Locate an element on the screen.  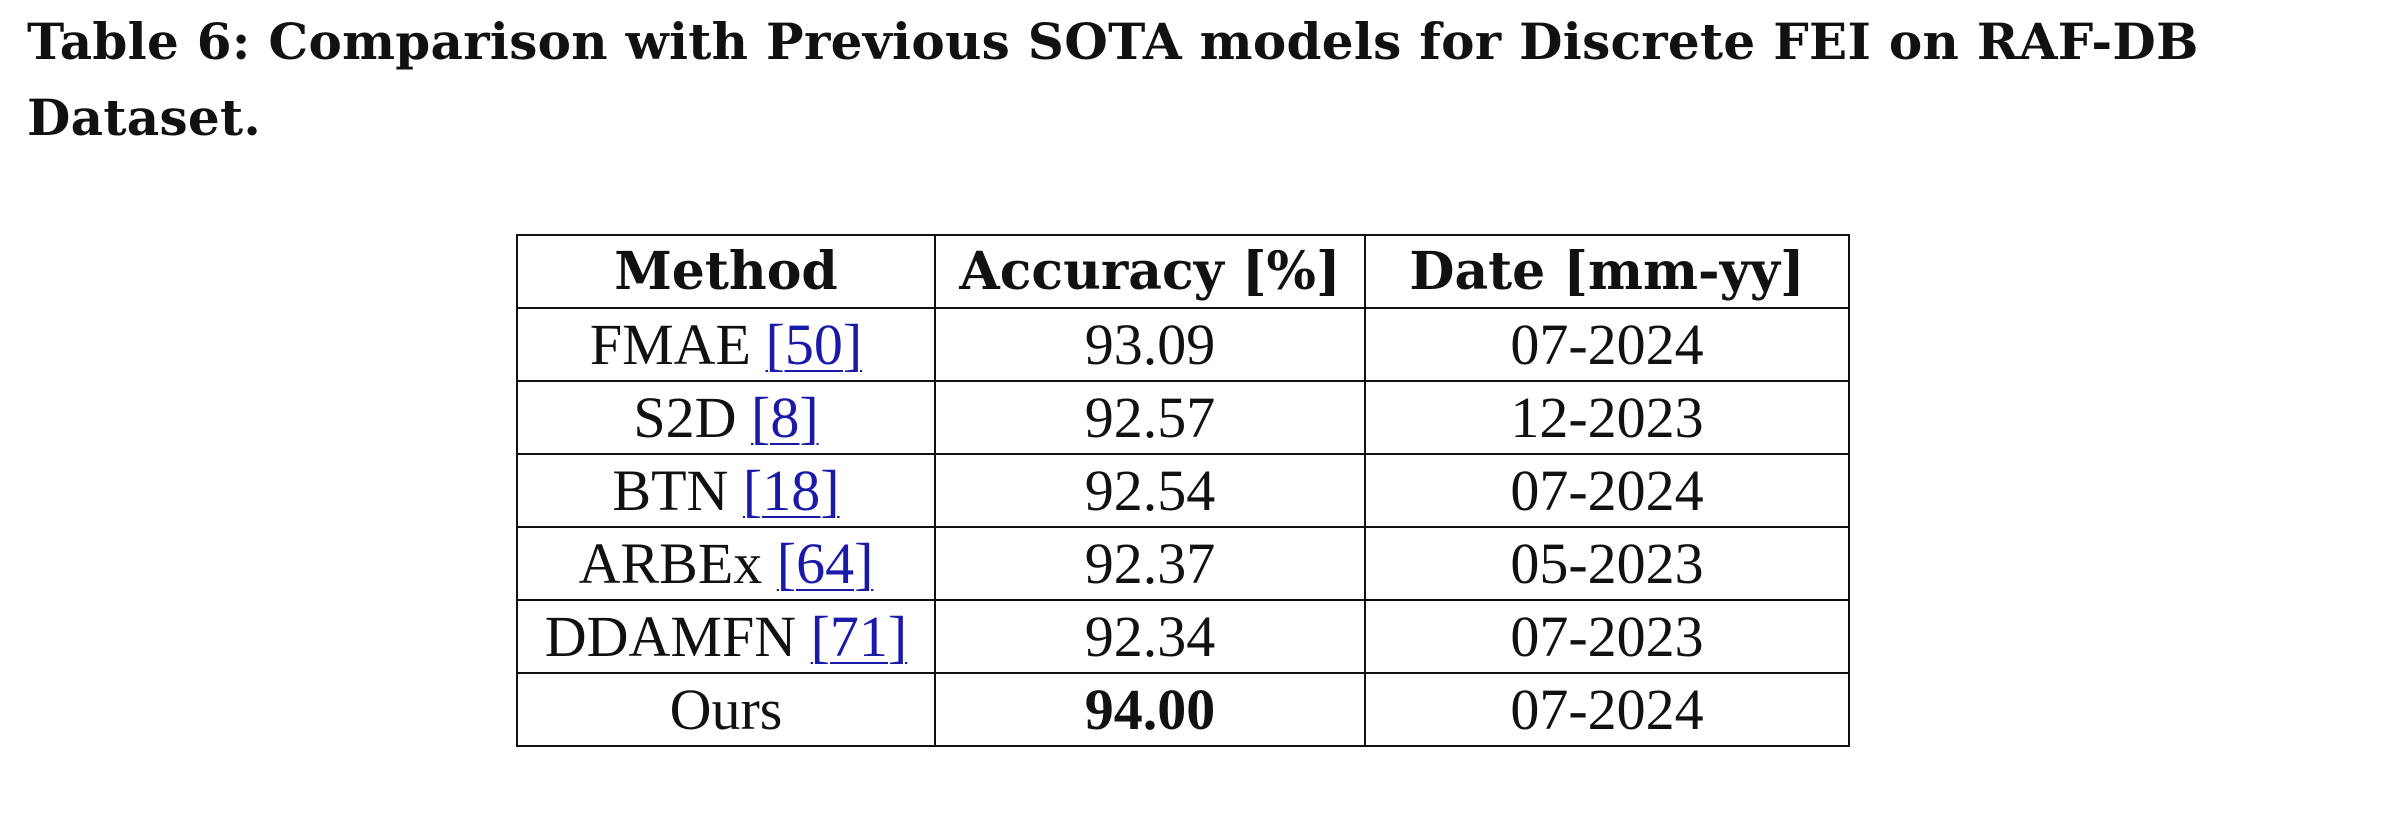
accuracy-cell: 92.37 is located at coordinates (1150, 563).